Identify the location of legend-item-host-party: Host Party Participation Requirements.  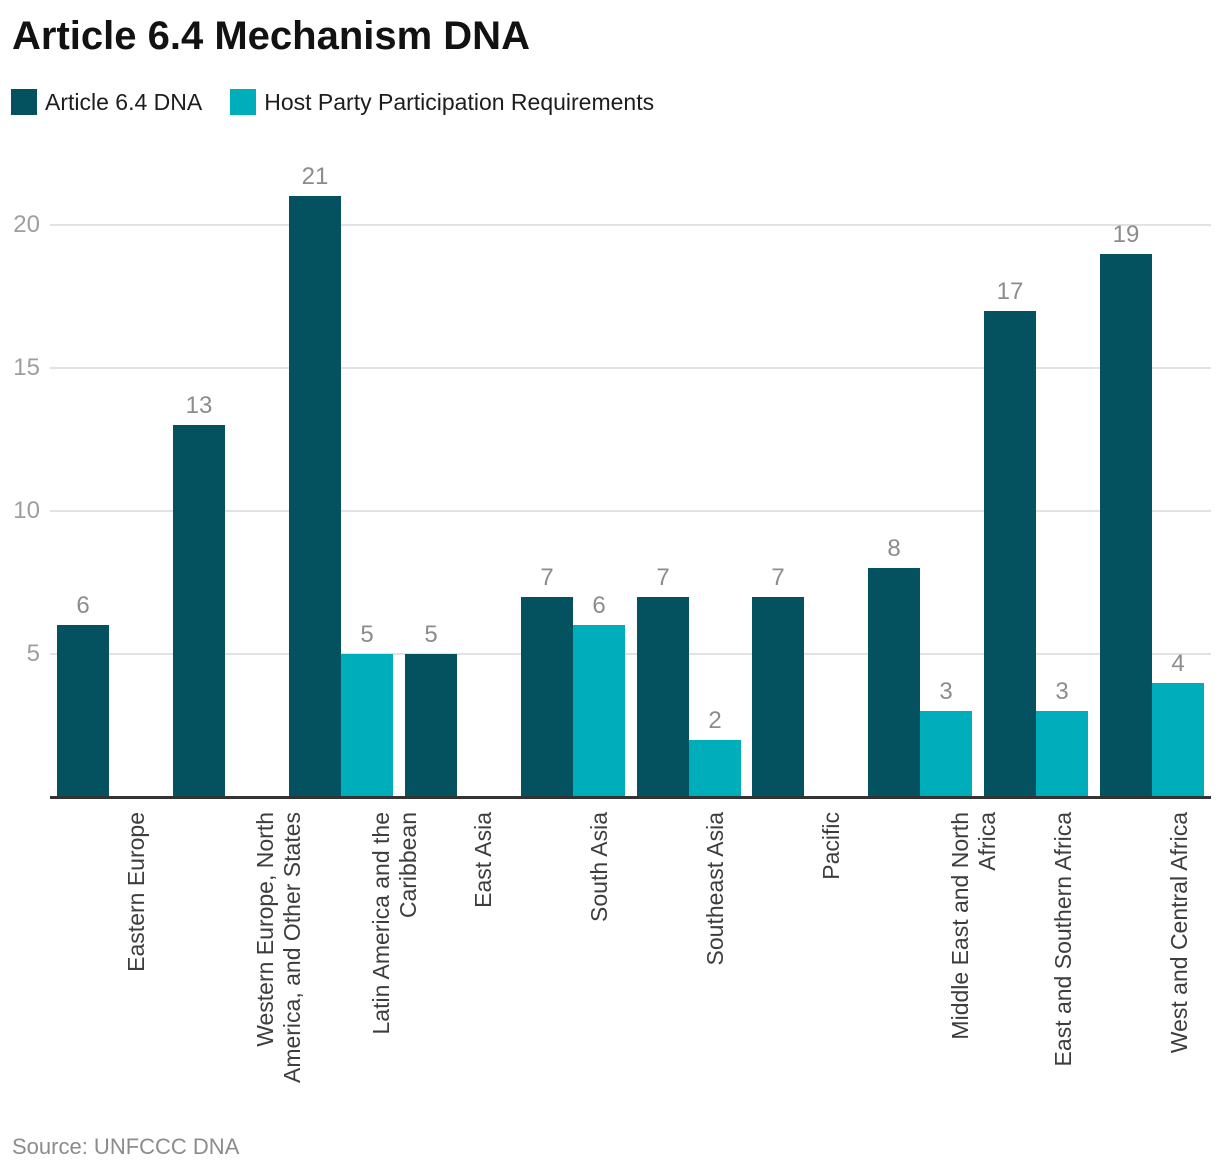
(442, 102).